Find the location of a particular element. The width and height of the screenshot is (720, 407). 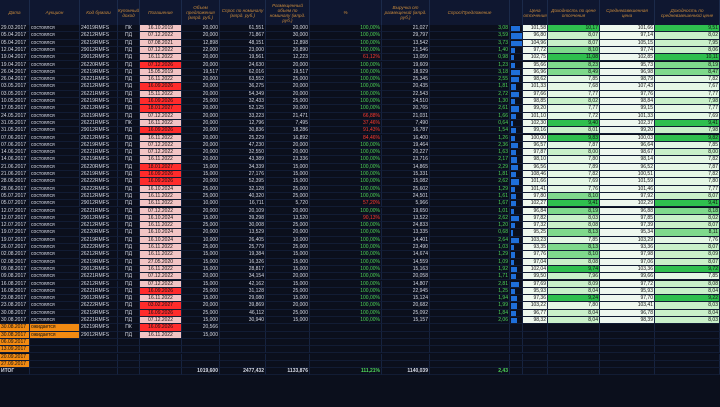

cell-6: 25,779 is located at coordinates (243, 248).